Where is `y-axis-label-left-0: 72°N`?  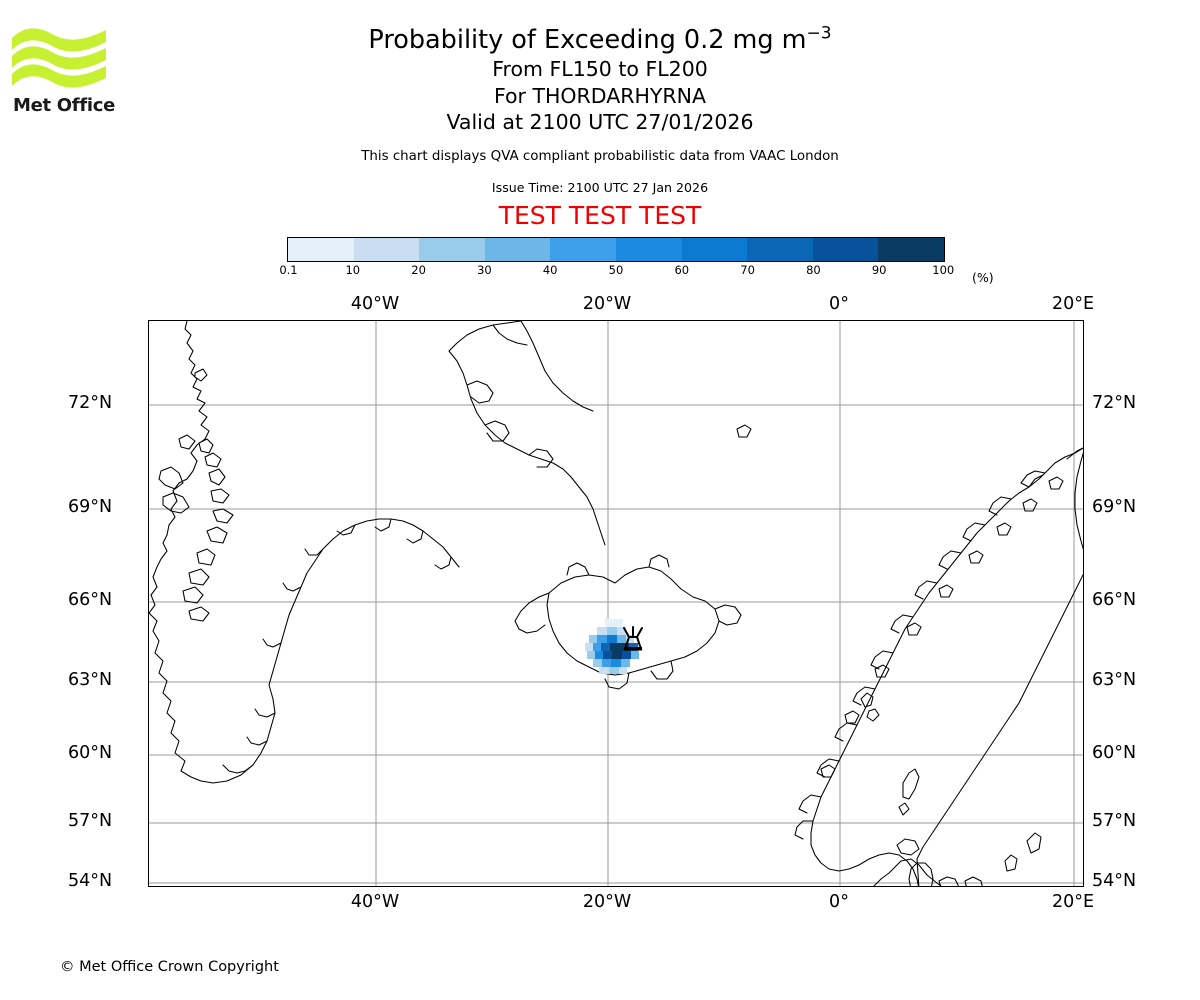
y-axis-label-left-0: 72°N is located at coordinates (90, 403).